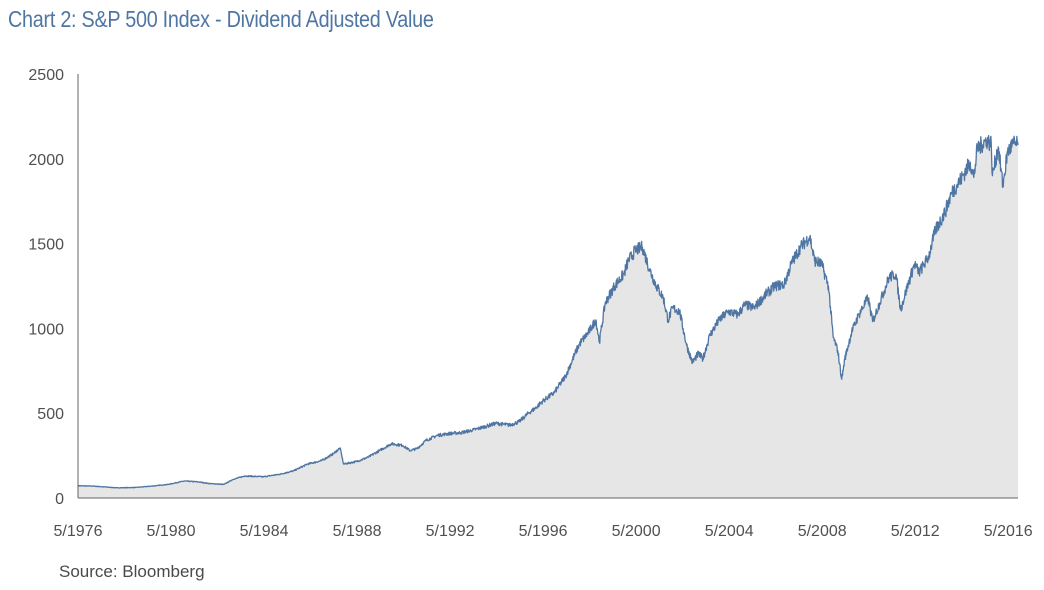 Image resolution: width=1044 pixels, height=590 pixels. I want to click on x-tick-label: 5/2008, so click(822, 531).